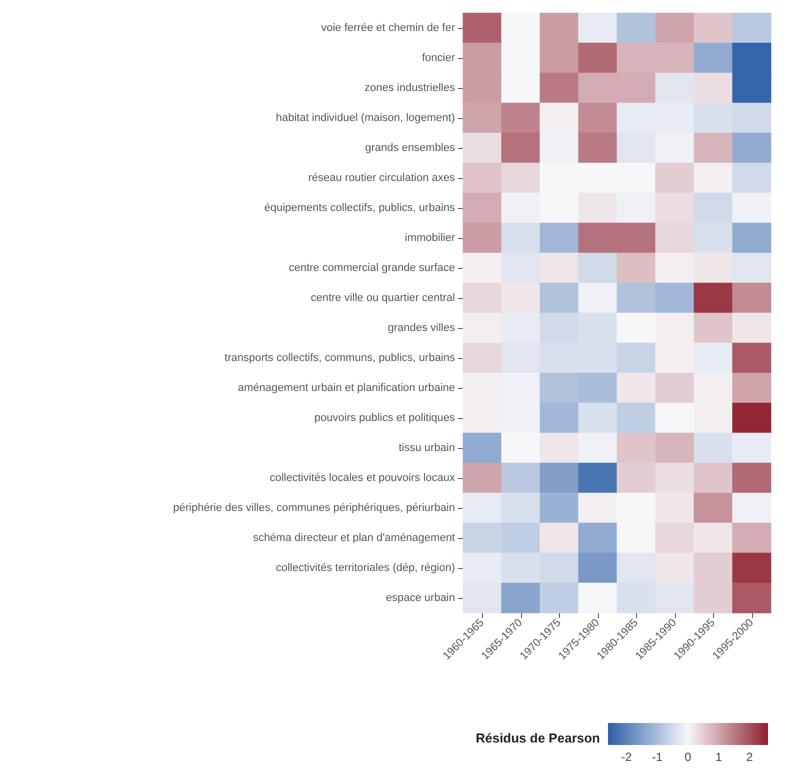 The image size is (791, 771). What do you see at coordinates (360, 208) in the screenshot?
I see `y-tick-label: équipements collectifs, publics, urbains` at bounding box center [360, 208].